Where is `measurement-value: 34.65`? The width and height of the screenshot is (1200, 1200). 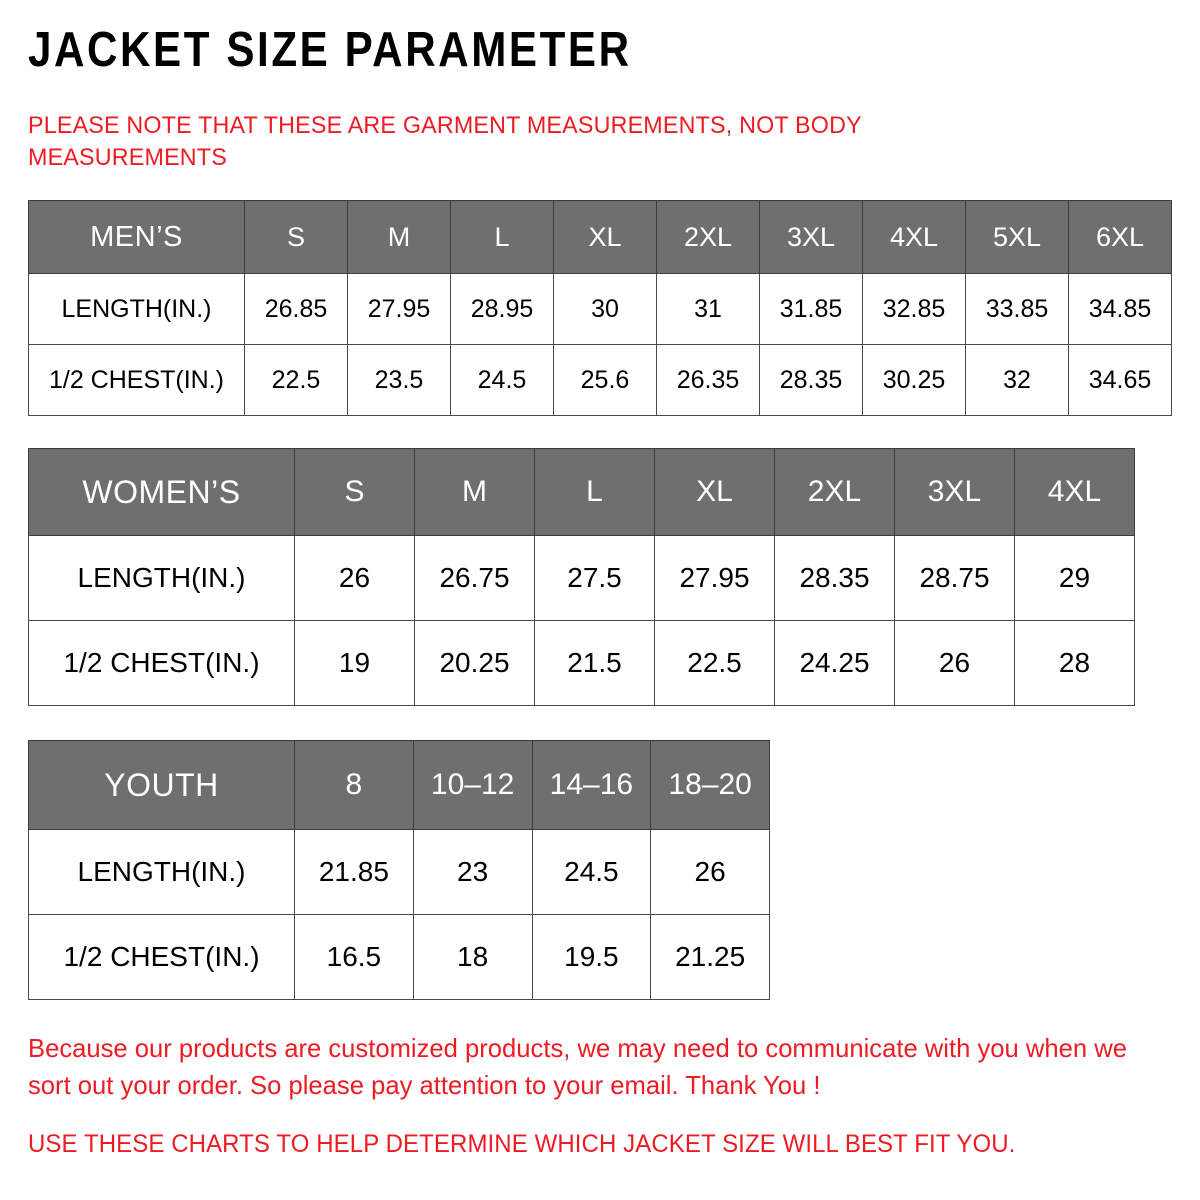
measurement-value: 34.65 is located at coordinates (1120, 380).